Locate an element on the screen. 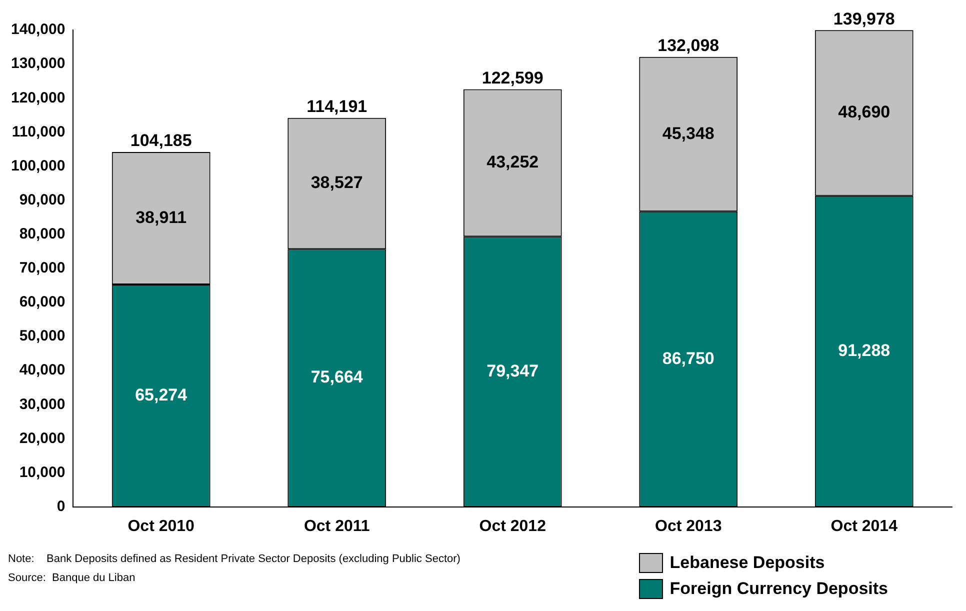  y-tick-label: 100,000 is located at coordinates (38, 165).